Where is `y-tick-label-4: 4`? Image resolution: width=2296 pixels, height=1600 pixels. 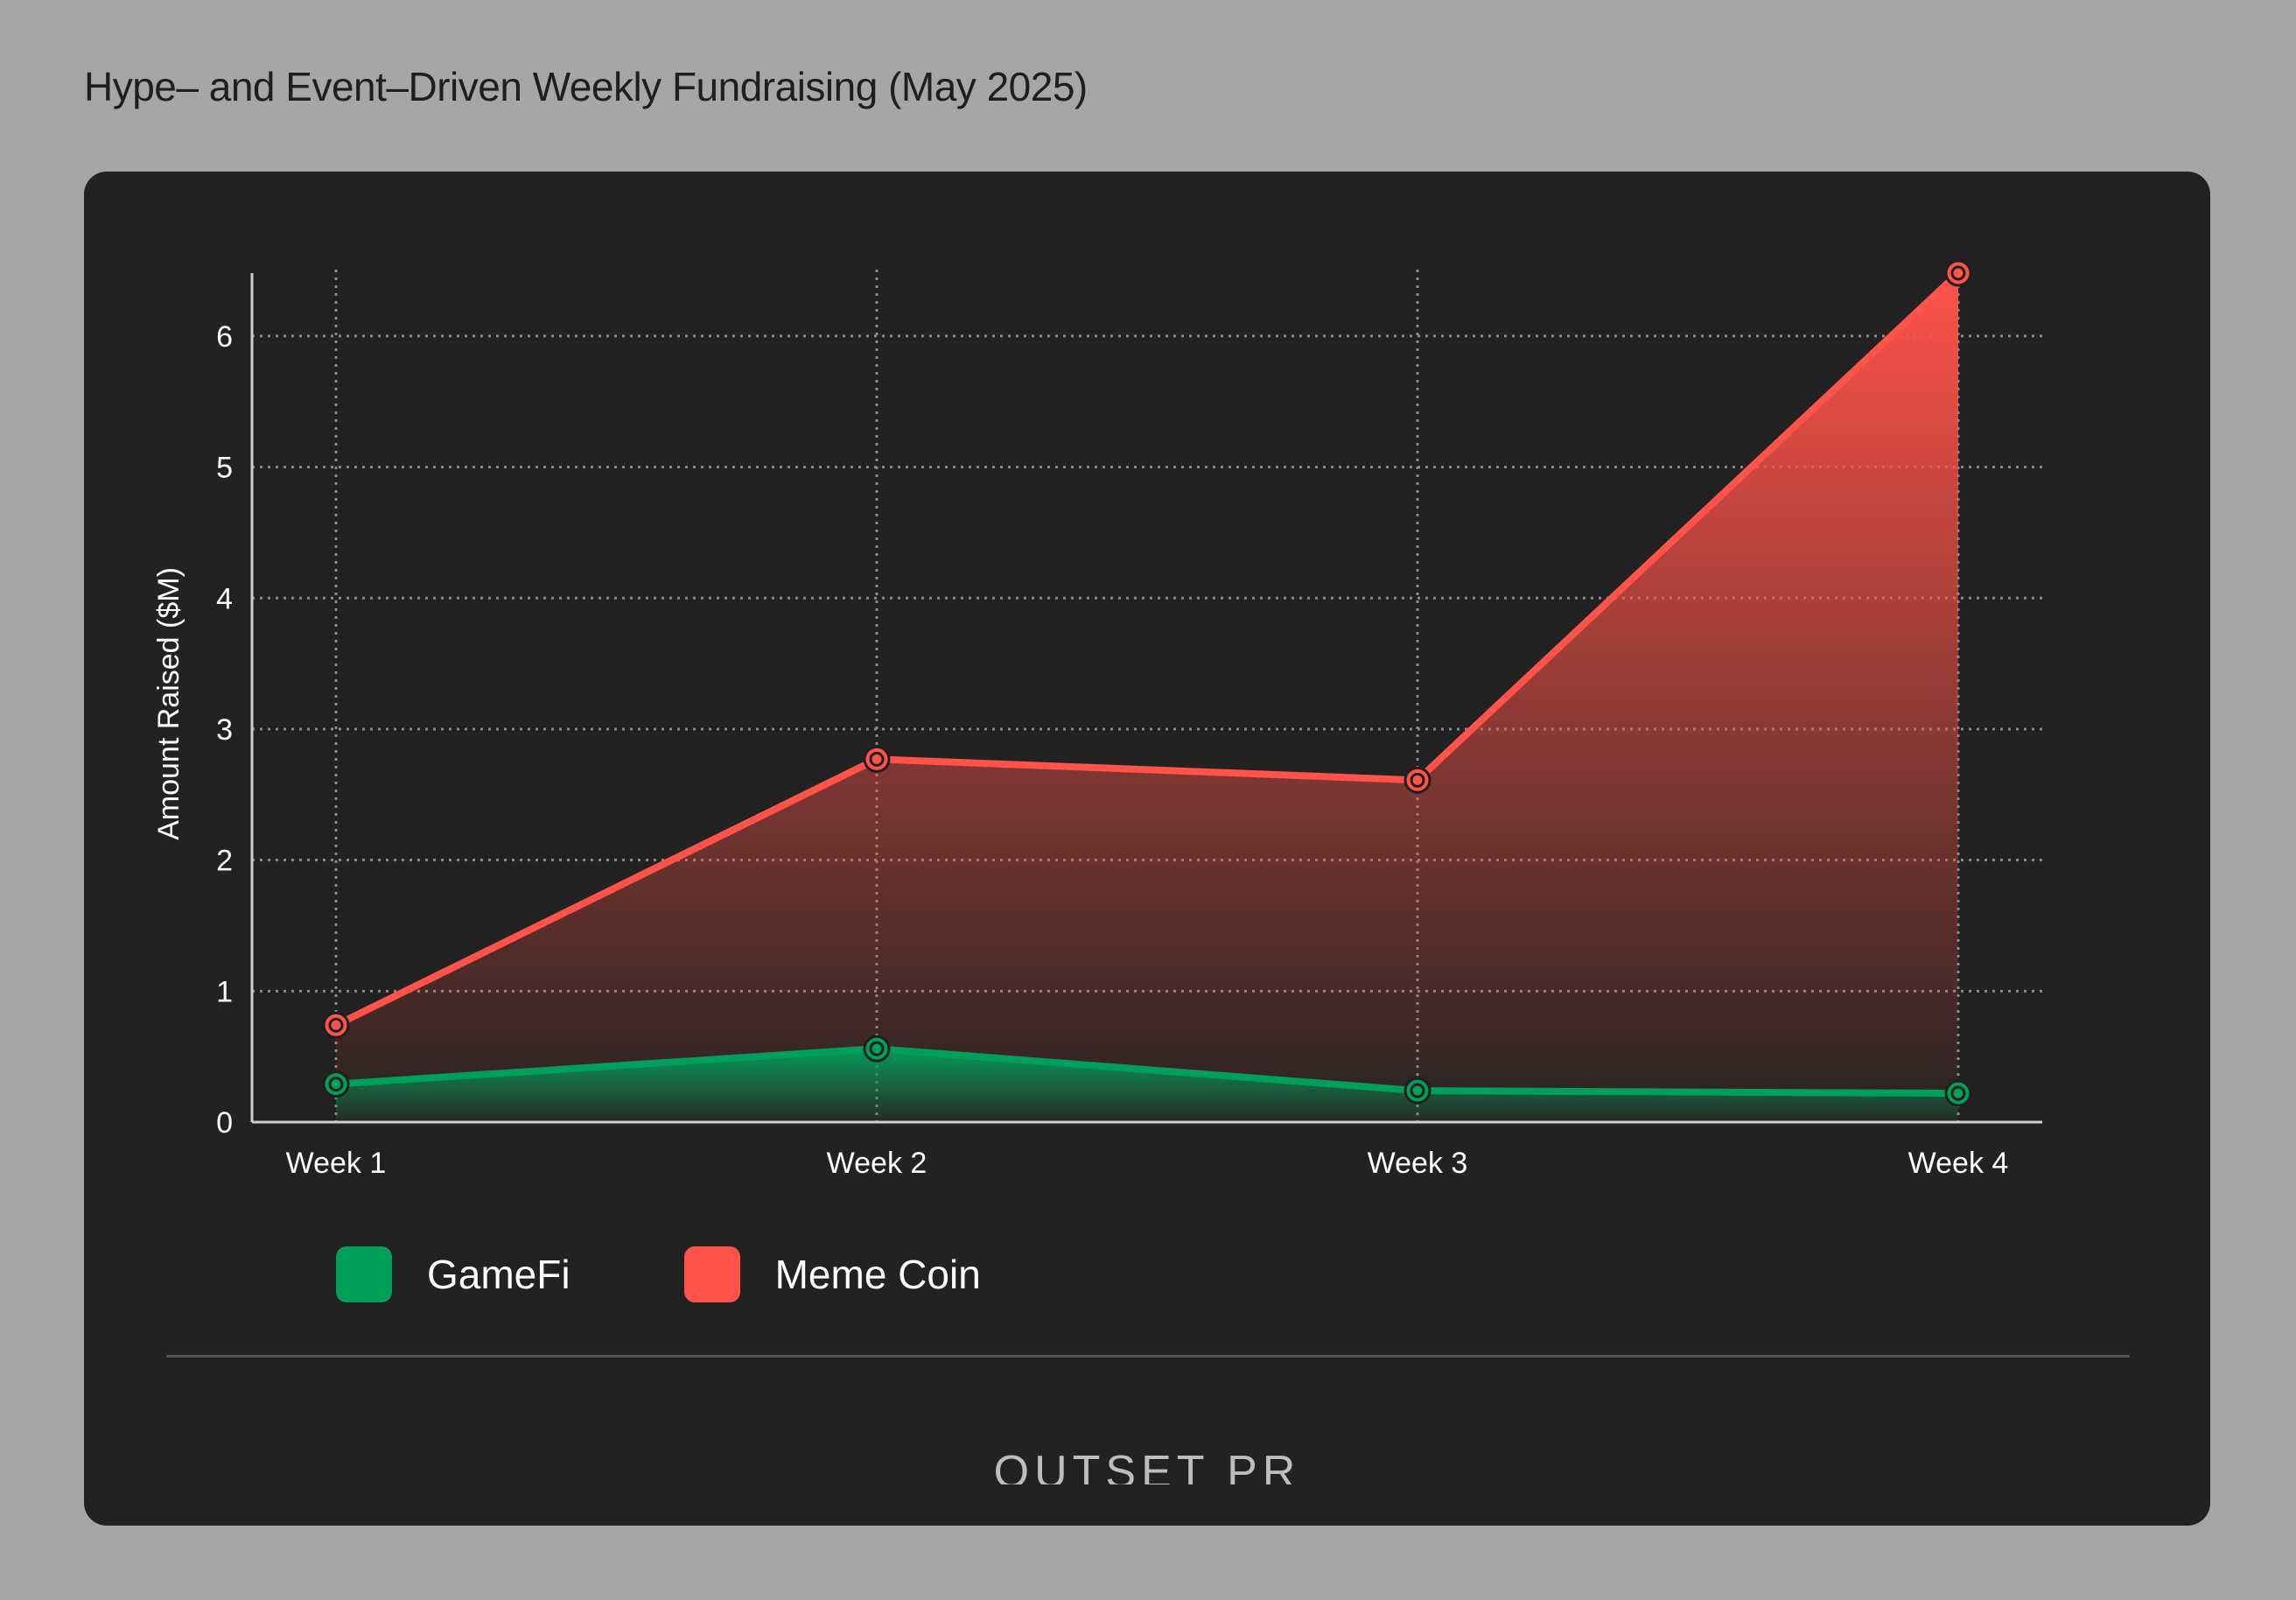
y-tick-label-4: 4 is located at coordinates (224, 598).